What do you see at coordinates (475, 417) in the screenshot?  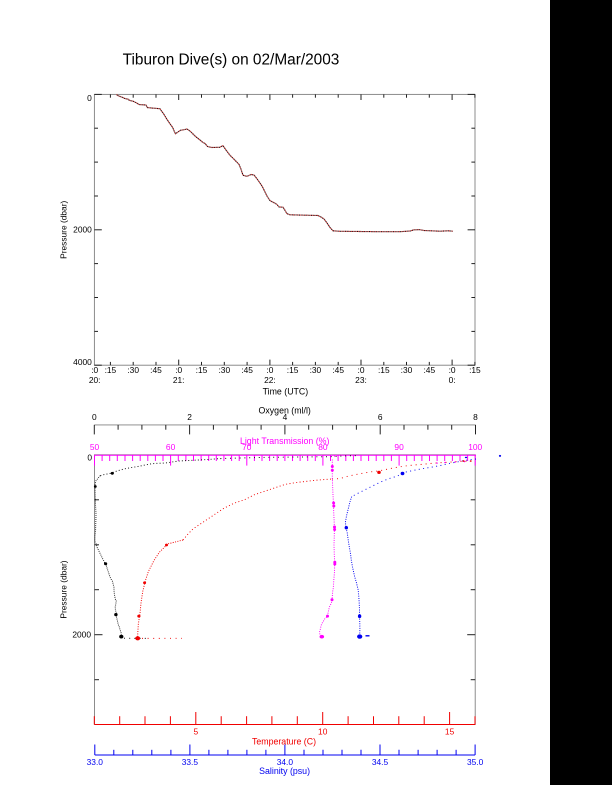 I see `svg-text: 8` at bounding box center [475, 417].